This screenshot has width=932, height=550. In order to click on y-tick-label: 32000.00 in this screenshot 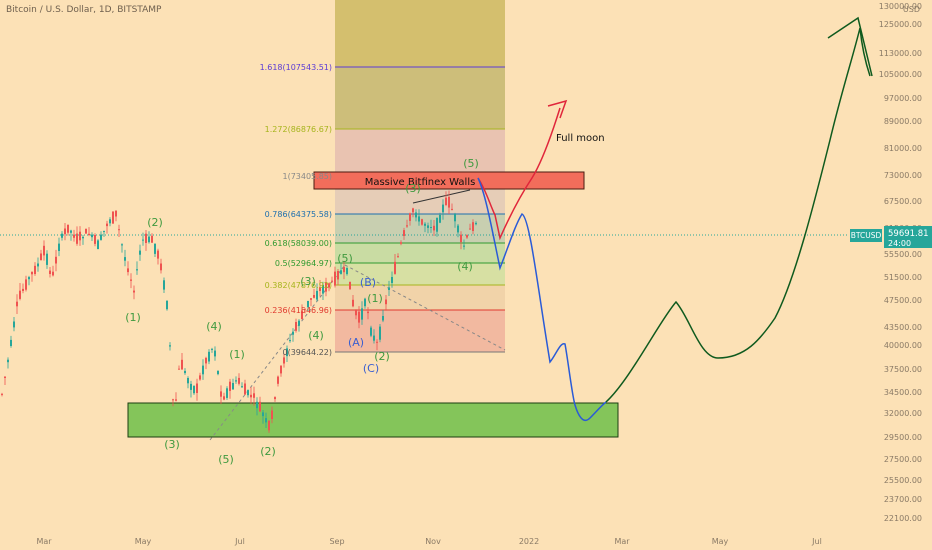, I will do `click(903, 413)`.